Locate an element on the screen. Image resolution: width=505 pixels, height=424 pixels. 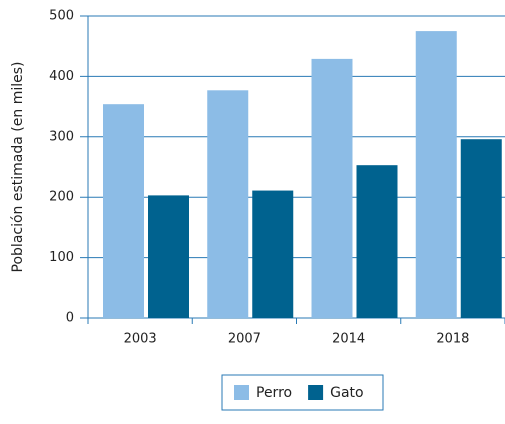
y-axis-label: Población estimada (en miles) is located at coordinates (18, 167).